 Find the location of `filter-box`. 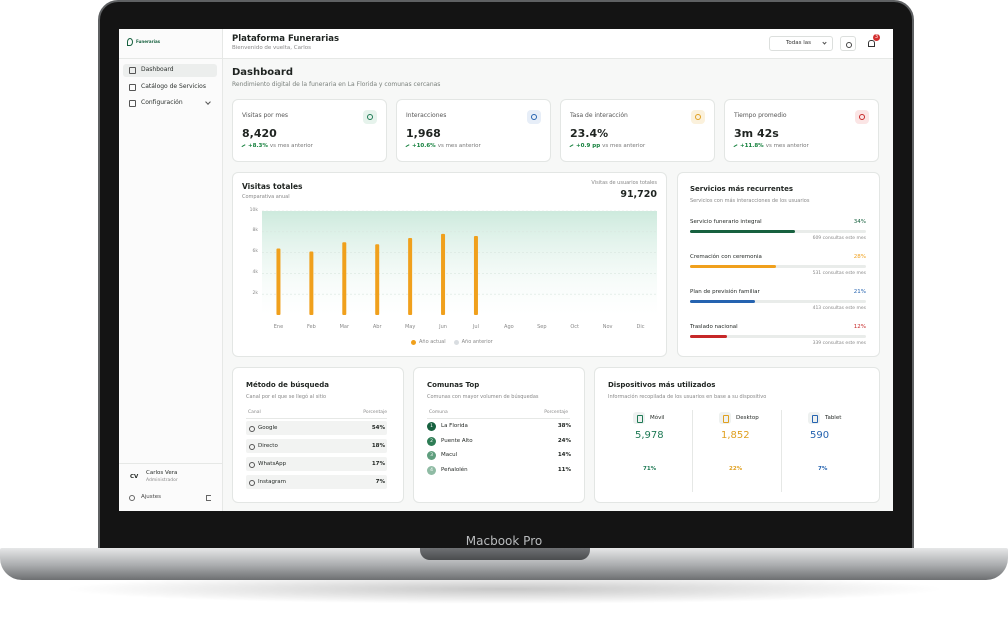

filter-box is located at coordinates (801, 43).